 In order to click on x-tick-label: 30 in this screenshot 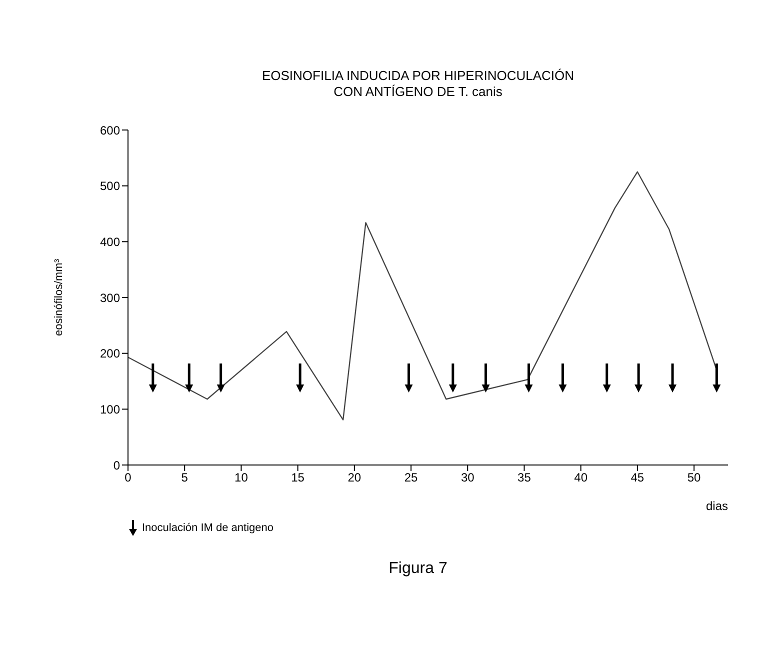, I will do `click(467, 477)`.